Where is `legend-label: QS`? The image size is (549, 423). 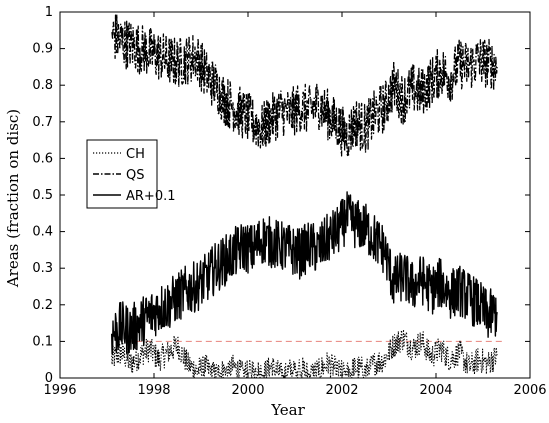 legend-label: QS is located at coordinates (135, 175).